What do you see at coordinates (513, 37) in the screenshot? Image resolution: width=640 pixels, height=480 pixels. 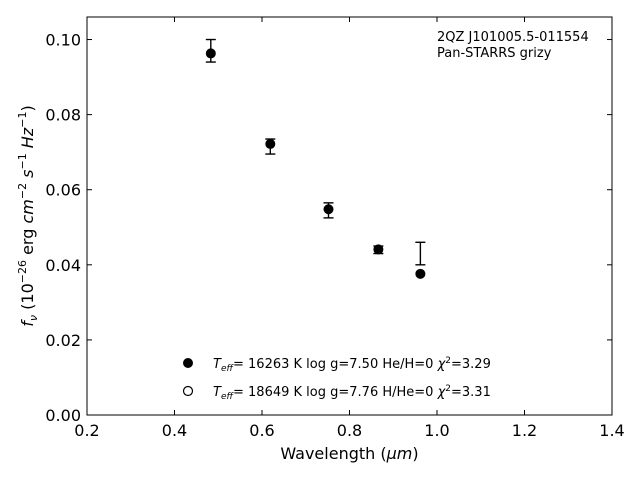 I see `object-name: 2QZ J101005.5-011554` at bounding box center [513, 37].